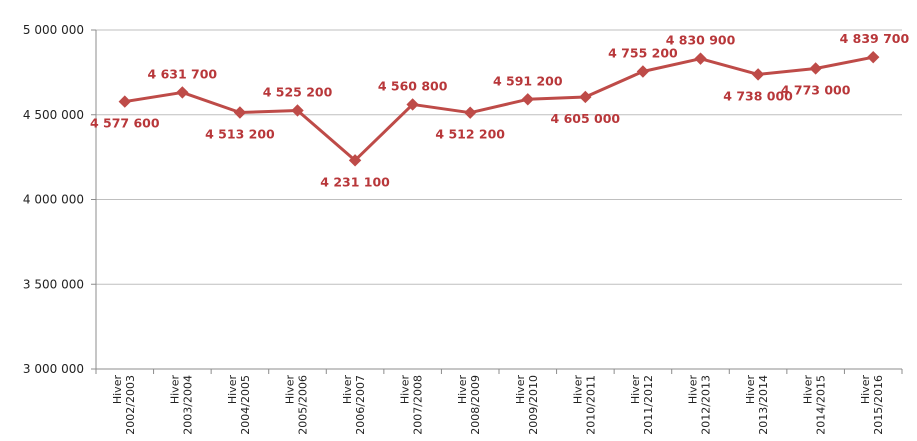 This screenshot has width=917, height=441. I want to click on y-tick-label: 3 000 000, so click(53, 369).